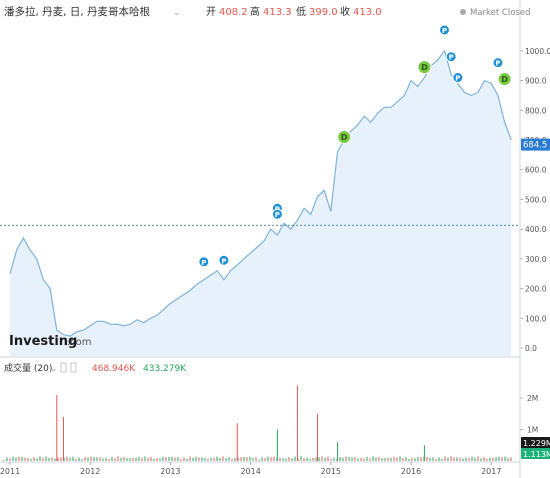 This screenshot has width=550, height=478. What do you see at coordinates (331, 471) in the screenshot?
I see `time-axis-tick-label: 2015` at bounding box center [331, 471].